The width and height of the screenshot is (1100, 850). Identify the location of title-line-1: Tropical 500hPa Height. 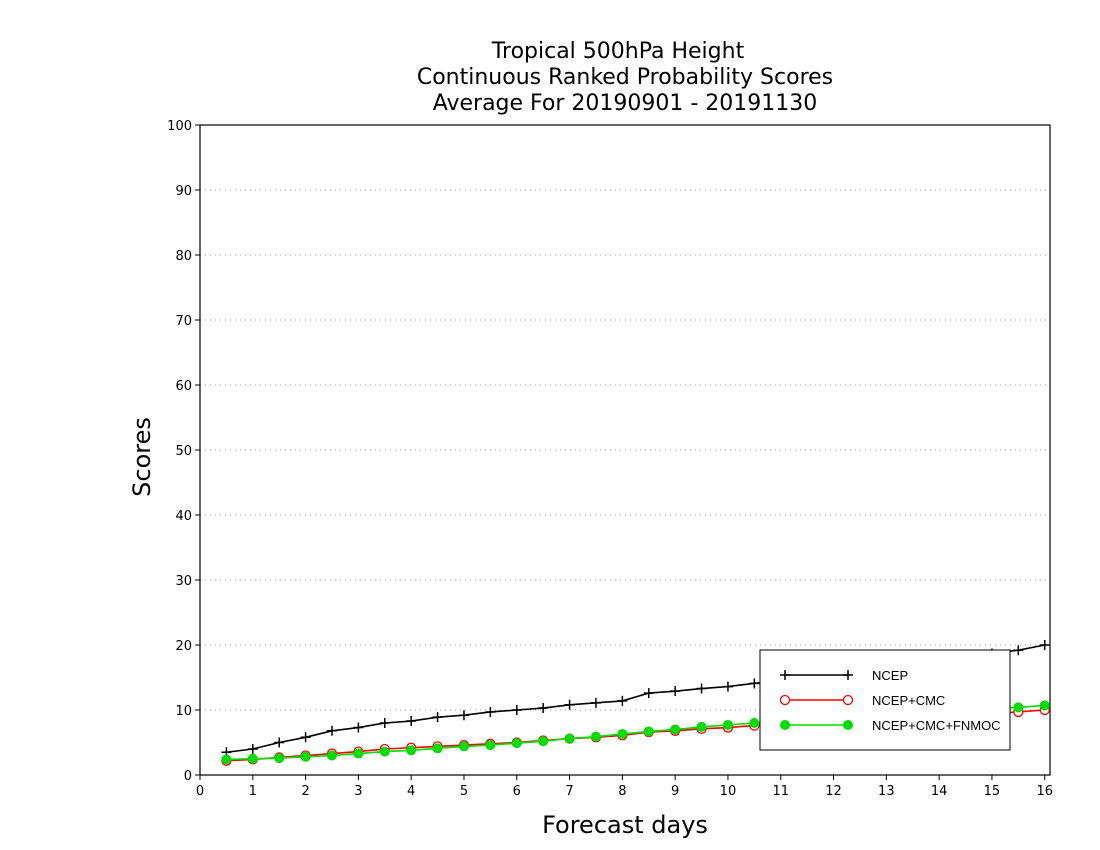
(618, 51).